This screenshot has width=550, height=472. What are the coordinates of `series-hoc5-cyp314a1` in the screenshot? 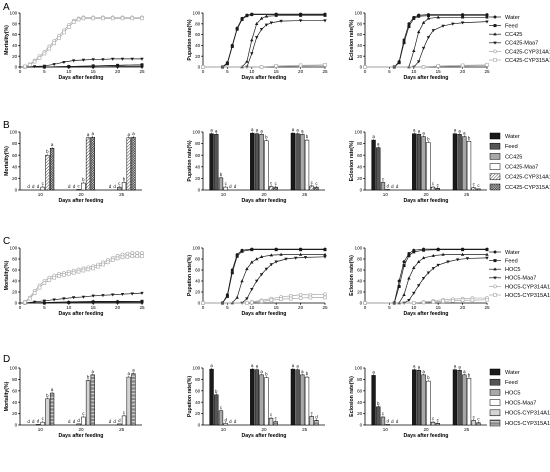 It's located at (83, 277).